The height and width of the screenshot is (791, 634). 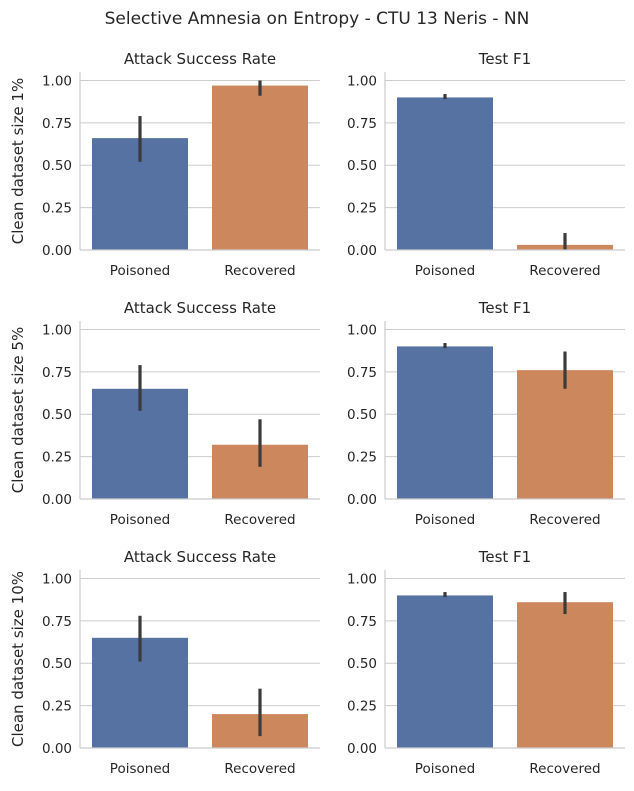 What do you see at coordinates (362, 166) in the screenshot?
I see `panel-2-y-tick-label: 0.50` at bounding box center [362, 166].